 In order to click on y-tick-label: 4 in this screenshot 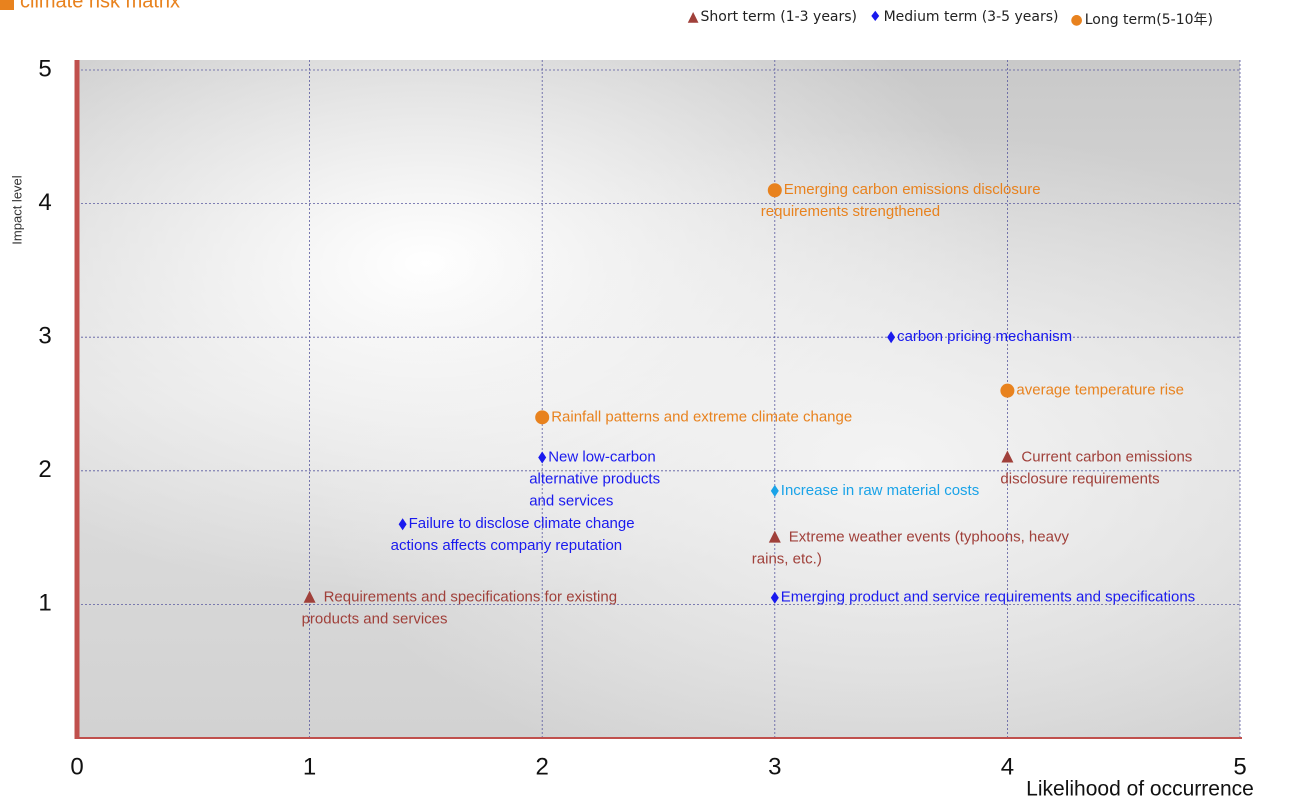, I will do `click(44, 202)`.